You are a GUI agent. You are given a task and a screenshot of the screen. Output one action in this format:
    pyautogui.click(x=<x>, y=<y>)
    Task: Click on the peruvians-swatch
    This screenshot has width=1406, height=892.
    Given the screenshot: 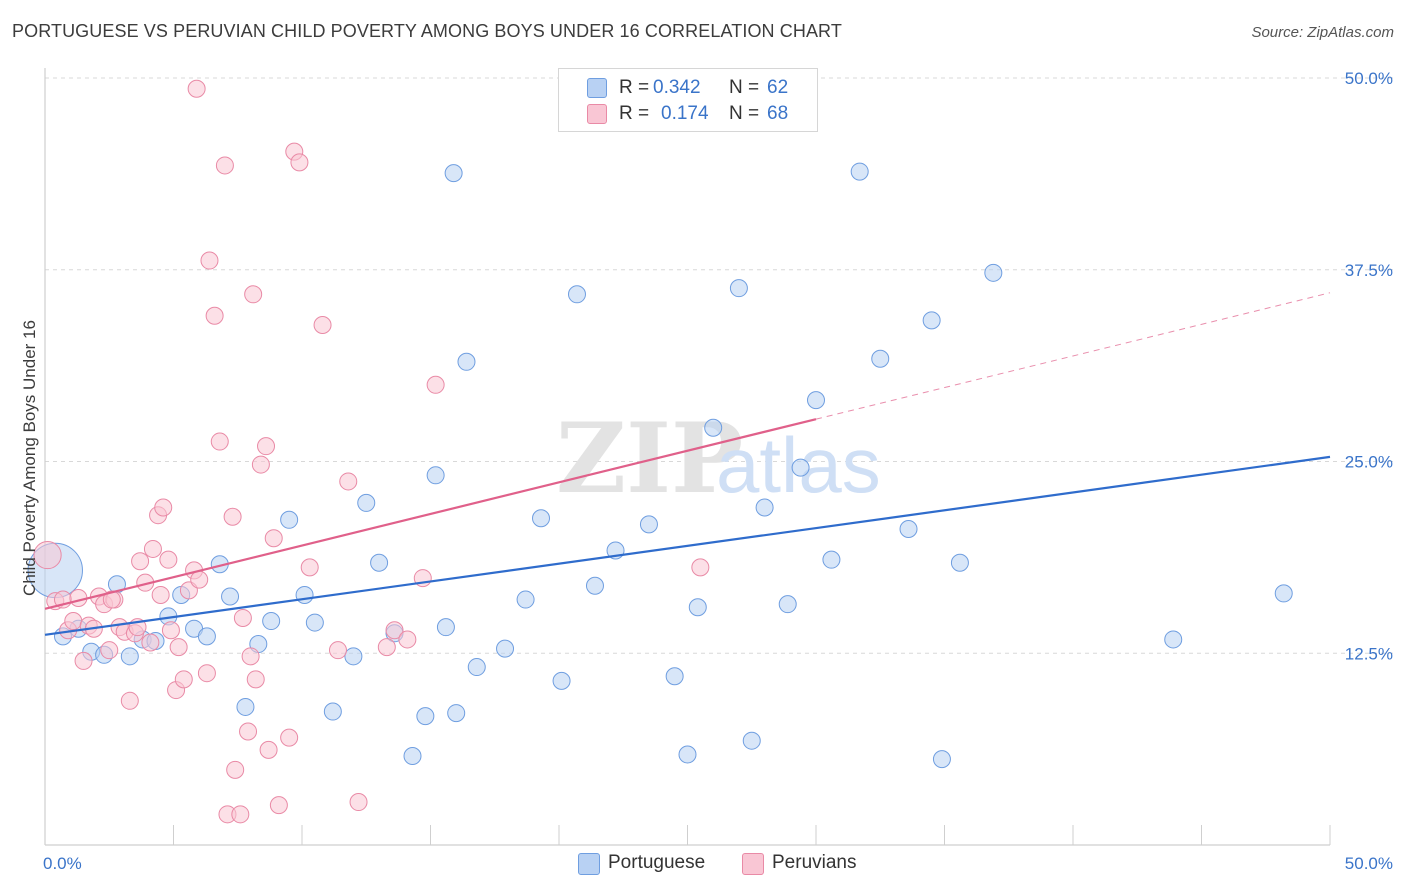 What is the action you would take?
    pyautogui.click(x=597, y=114)
    